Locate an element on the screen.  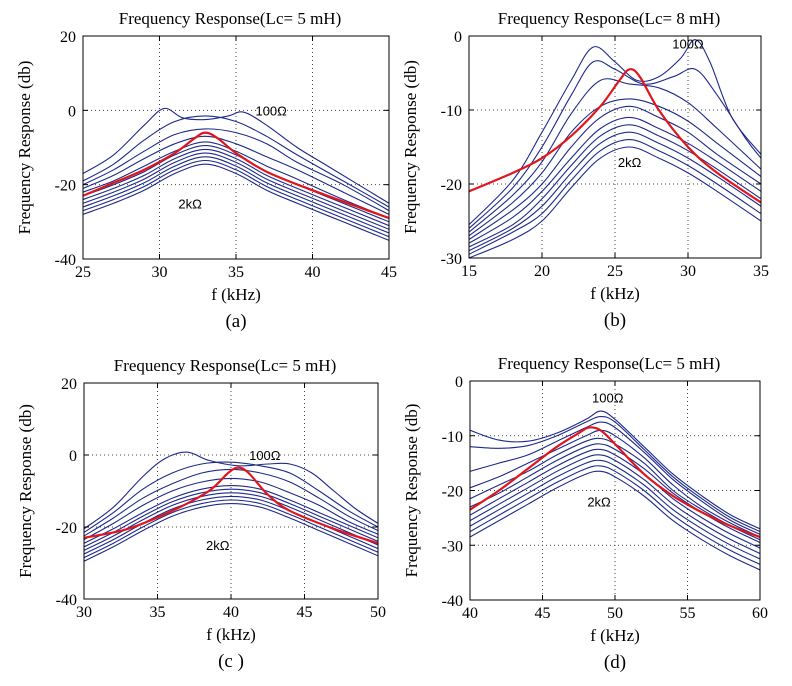
panel-caption: (d) is located at coordinates (615, 662).